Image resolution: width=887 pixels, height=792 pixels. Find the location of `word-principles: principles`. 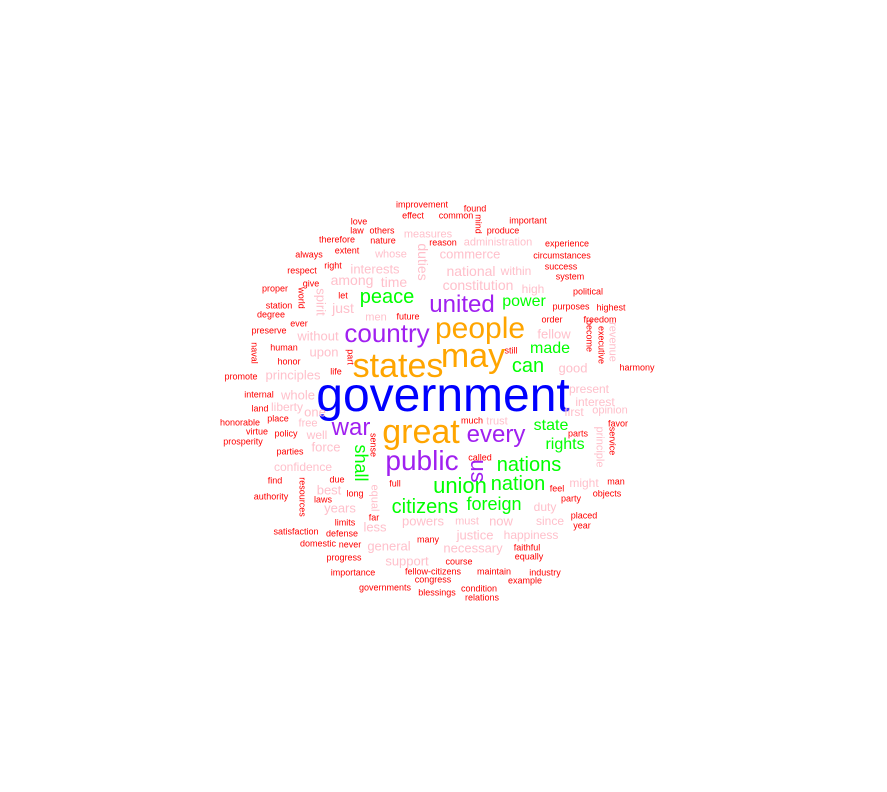

word-principles: principles is located at coordinates (293, 375).